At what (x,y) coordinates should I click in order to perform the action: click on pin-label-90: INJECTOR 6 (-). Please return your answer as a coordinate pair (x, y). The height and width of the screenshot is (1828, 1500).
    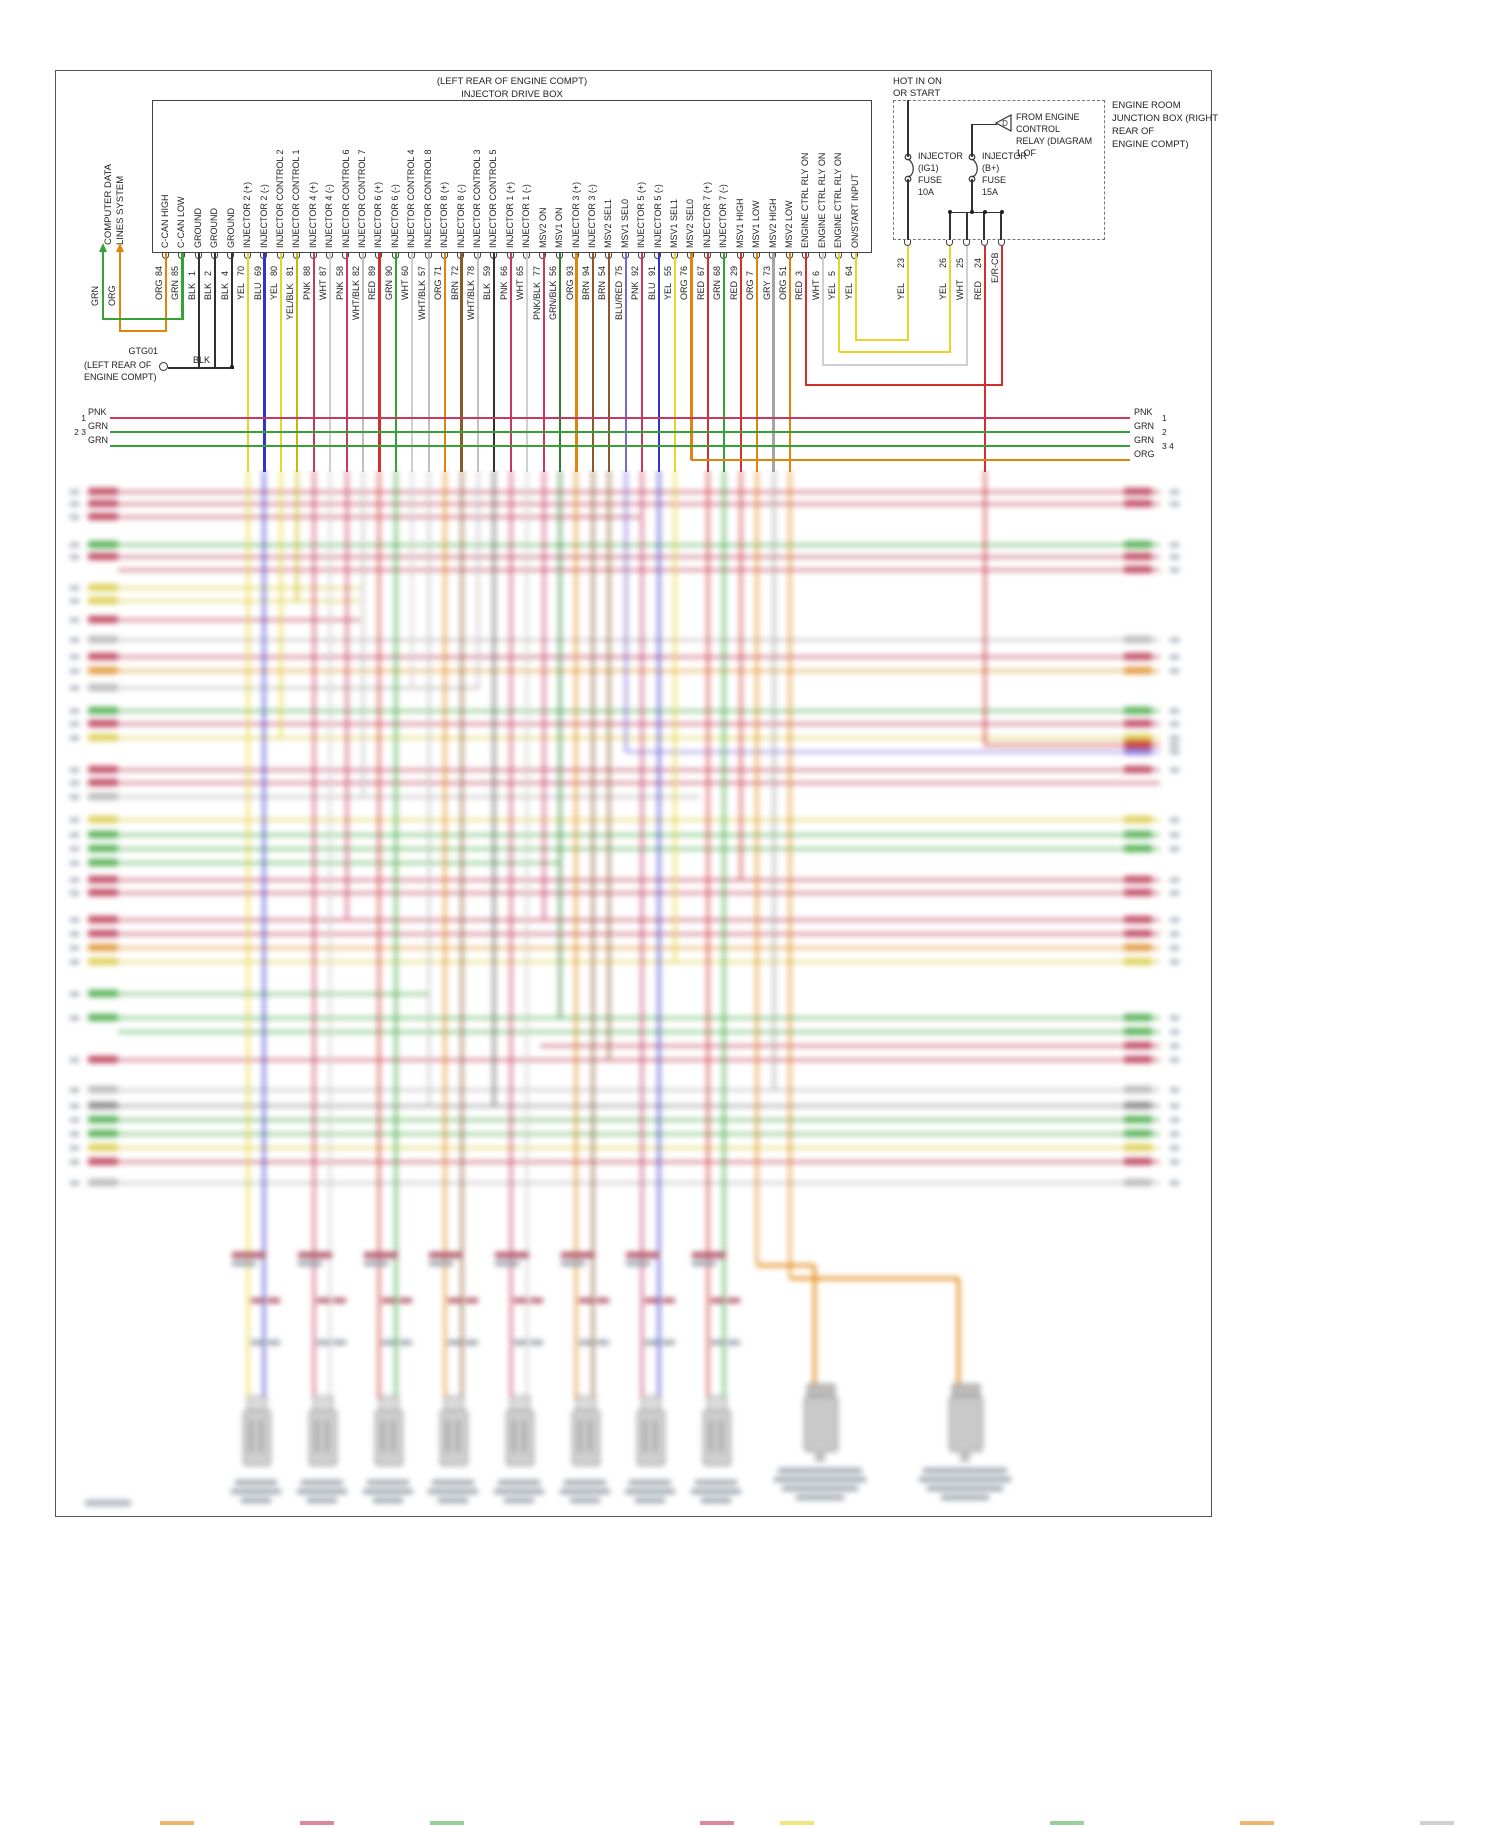
    Looking at the image, I should click on (394, 216).